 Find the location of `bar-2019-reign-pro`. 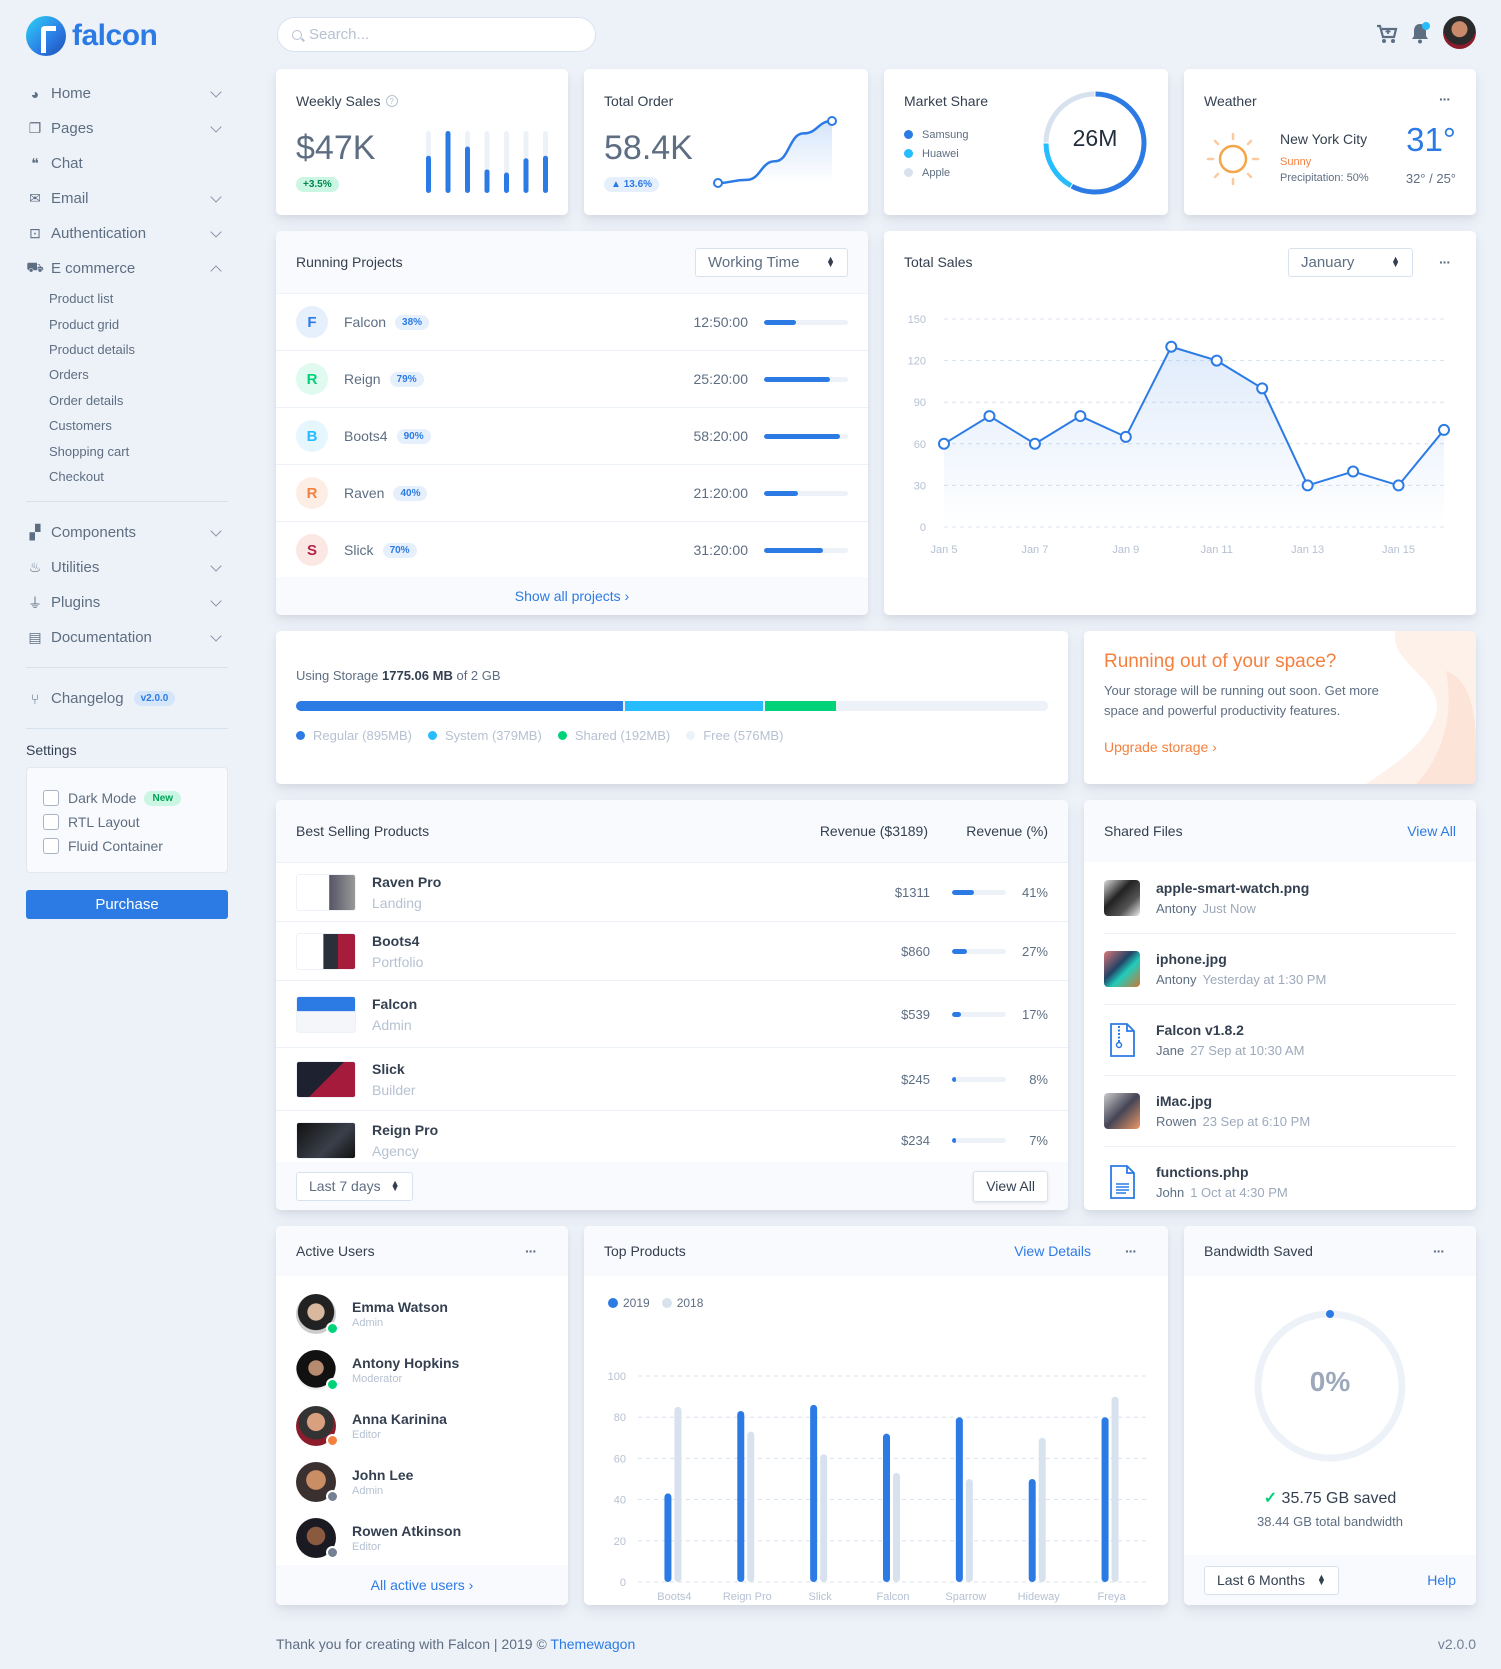

bar-2019-reign-pro is located at coordinates (741, 1496).